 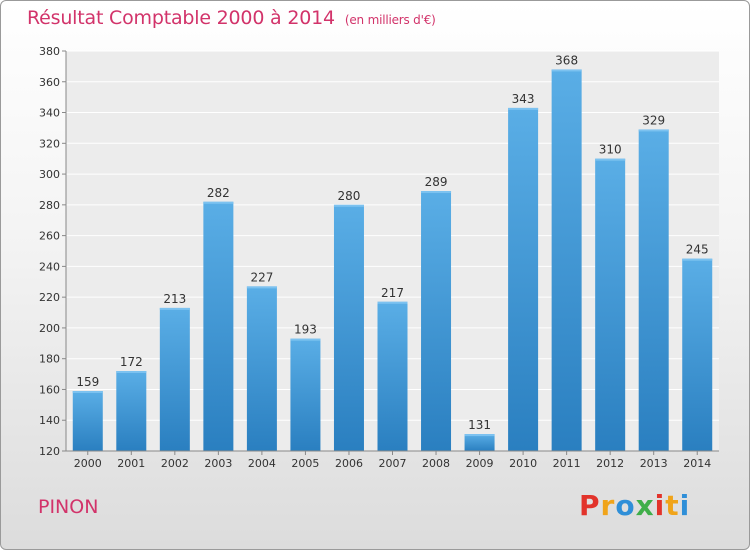 What do you see at coordinates (68, 507) in the screenshot?
I see `commune-name: PINON` at bounding box center [68, 507].